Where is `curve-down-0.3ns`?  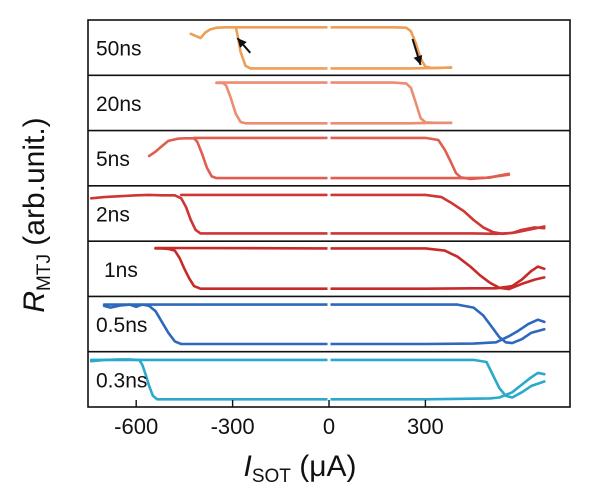 curve-down-0.3ns is located at coordinates (317, 378).